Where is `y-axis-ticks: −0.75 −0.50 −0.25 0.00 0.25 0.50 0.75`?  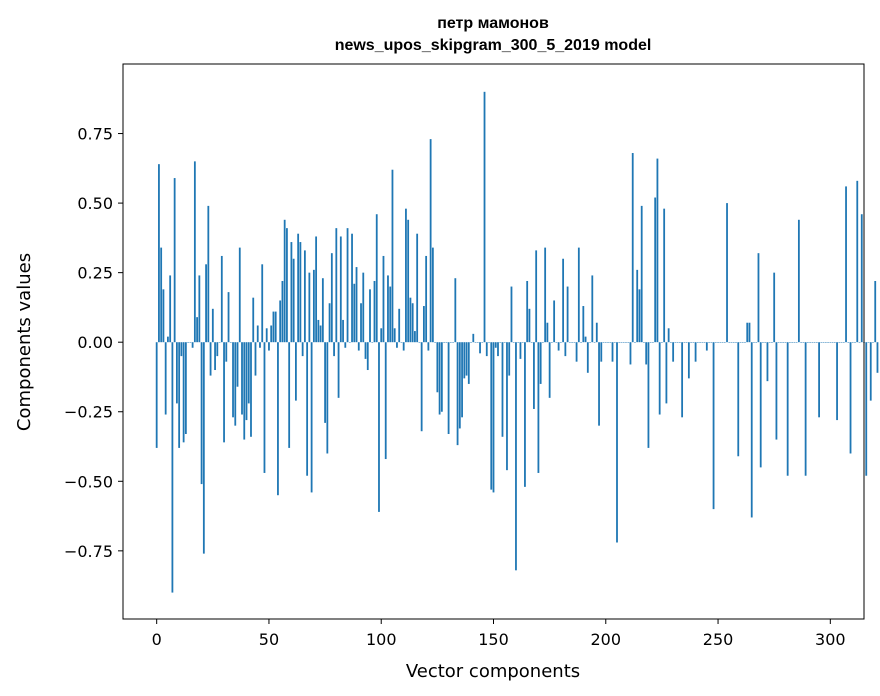
y-axis-ticks: −0.75 −0.50 −0.25 0.00 0.25 0.50 0.75 is located at coordinates (93, 343).